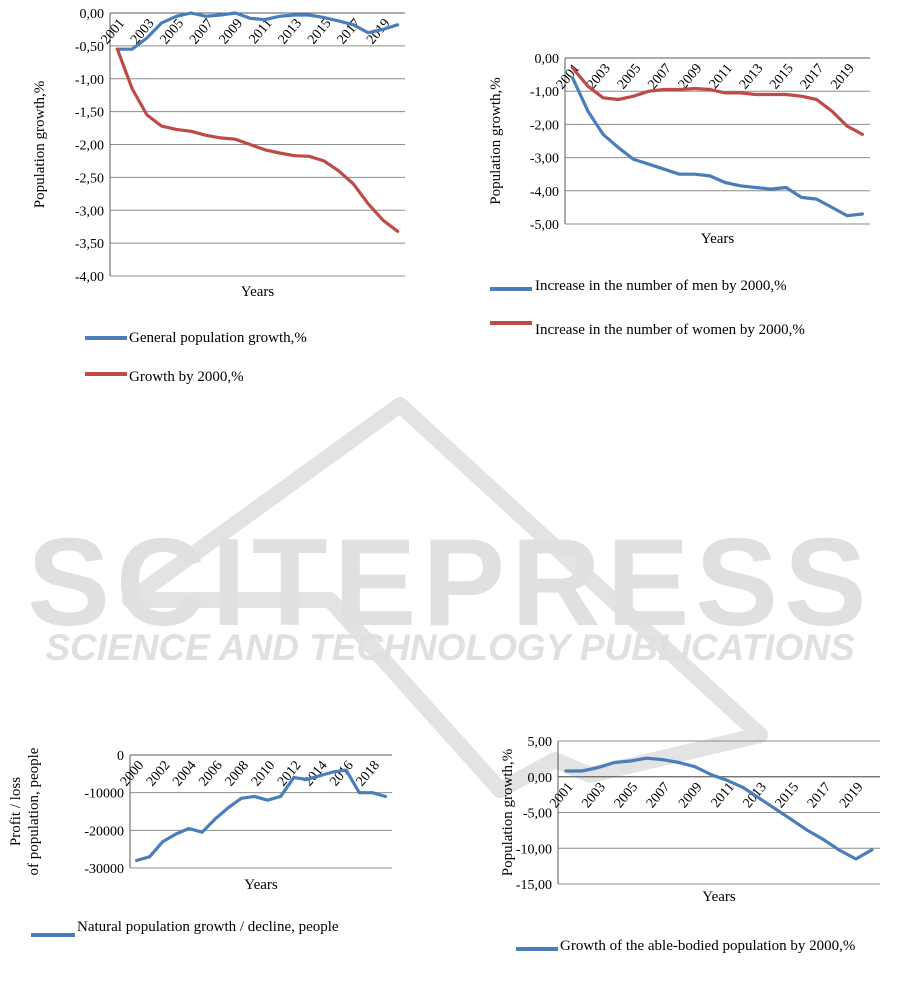  I want to click on y-tick-label: -15,00, so click(534, 885).